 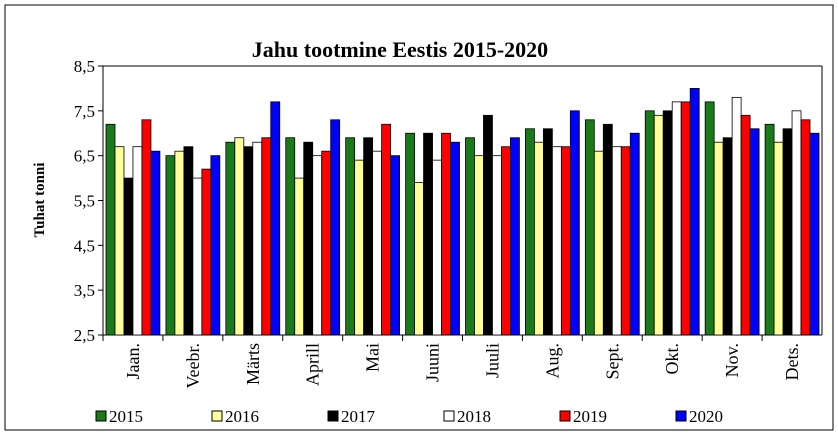 What do you see at coordinates (84, 156) in the screenshot?
I see `y-tick-label: 6,5` at bounding box center [84, 156].